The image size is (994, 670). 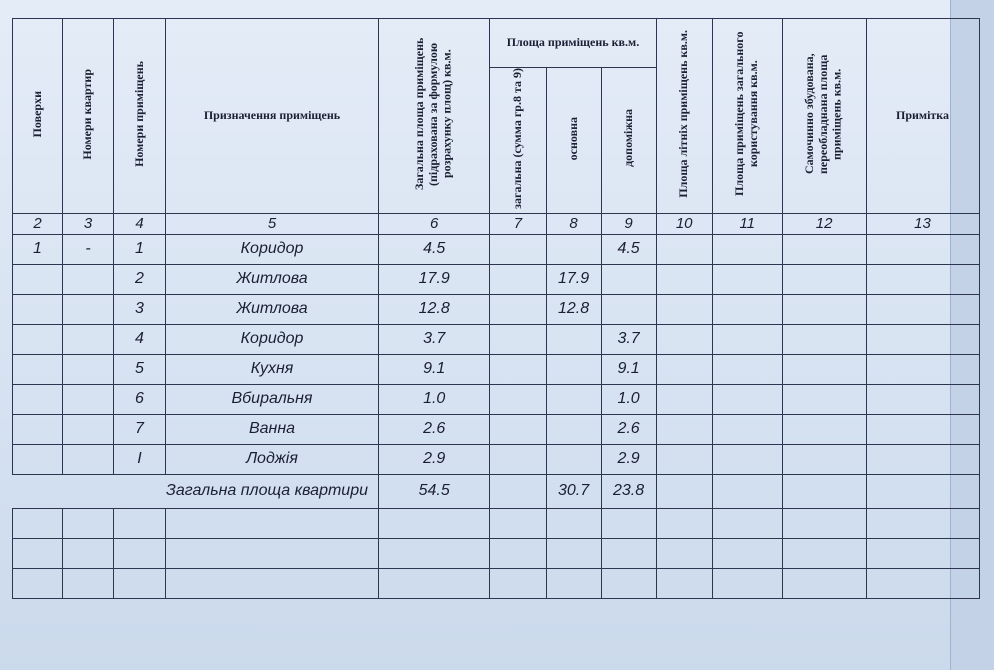 What do you see at coordinates (272, 309) in the screenshot?
I see `cell-purpose: Житлова` at bounding box center [272, 309].